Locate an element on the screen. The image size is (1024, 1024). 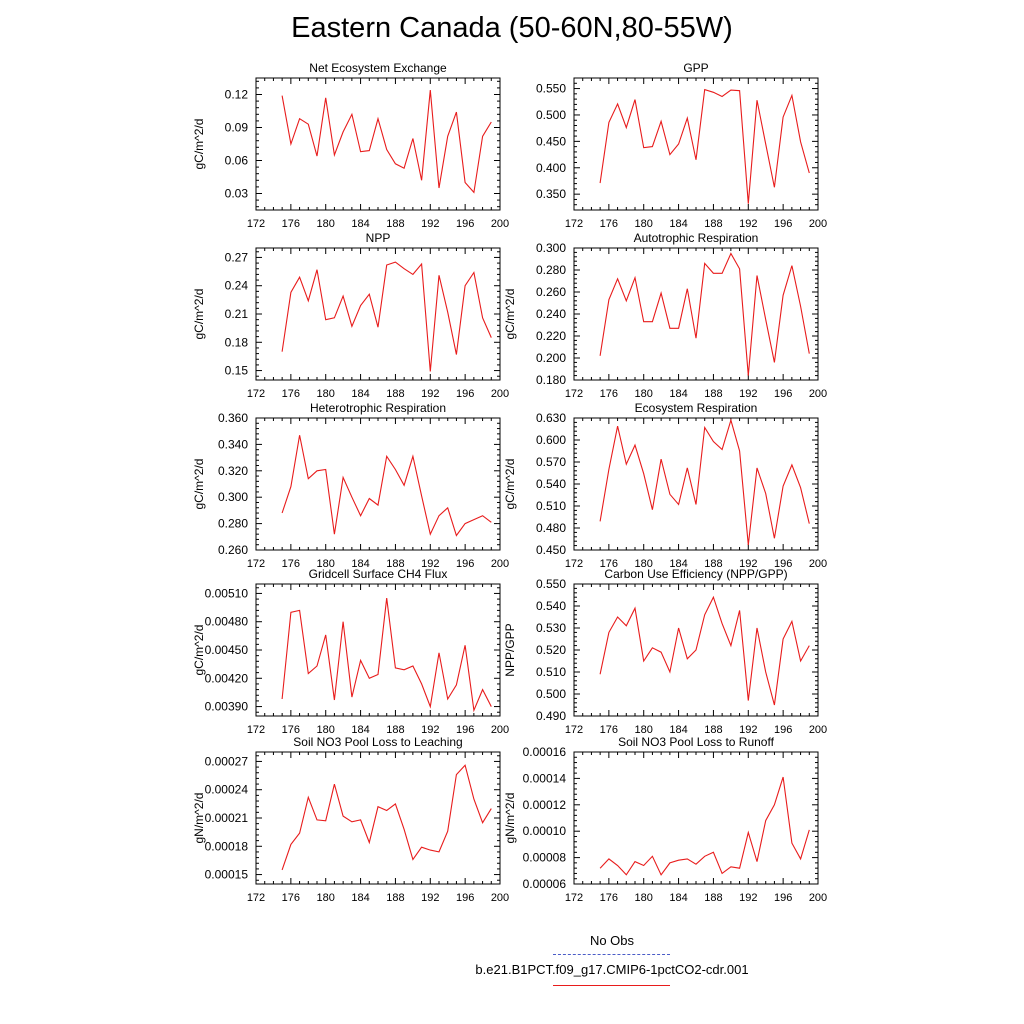
panel-title: Autotrophic Respiration is located at coordinates (696, 238).